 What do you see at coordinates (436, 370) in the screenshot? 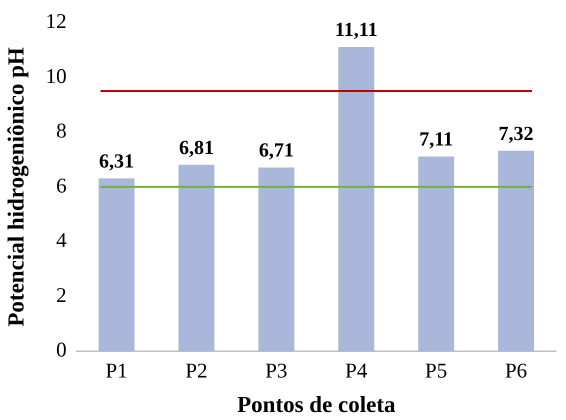
I see `x-tick-label: P5` at bounding box center [436, 370].